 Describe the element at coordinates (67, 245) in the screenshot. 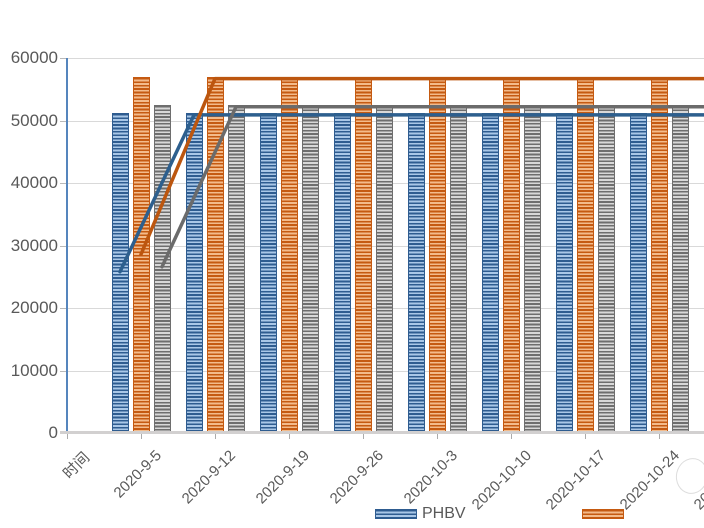

I see `y-axis-line` at that location.